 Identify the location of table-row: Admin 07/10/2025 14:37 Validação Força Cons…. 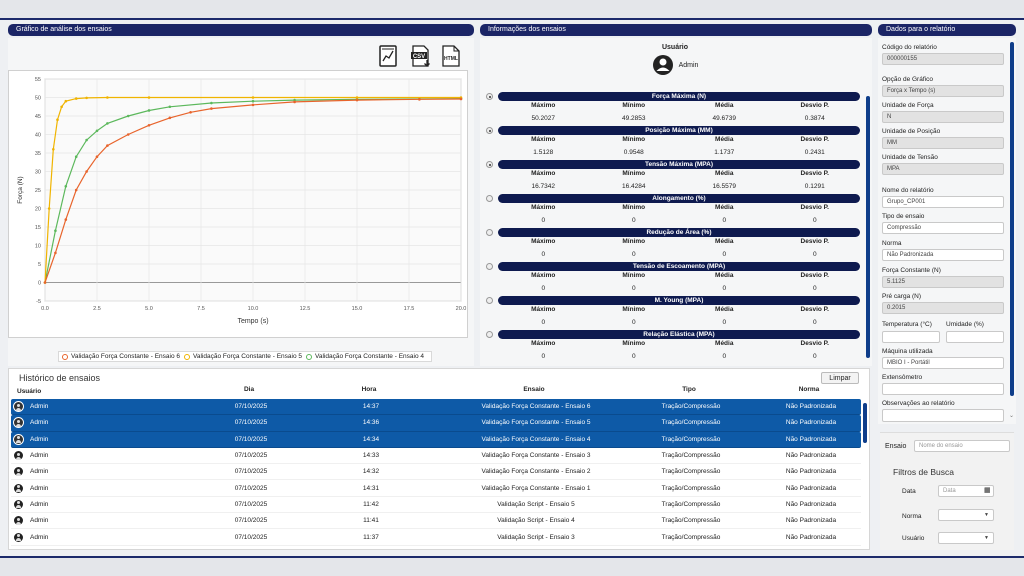
(436, 407).